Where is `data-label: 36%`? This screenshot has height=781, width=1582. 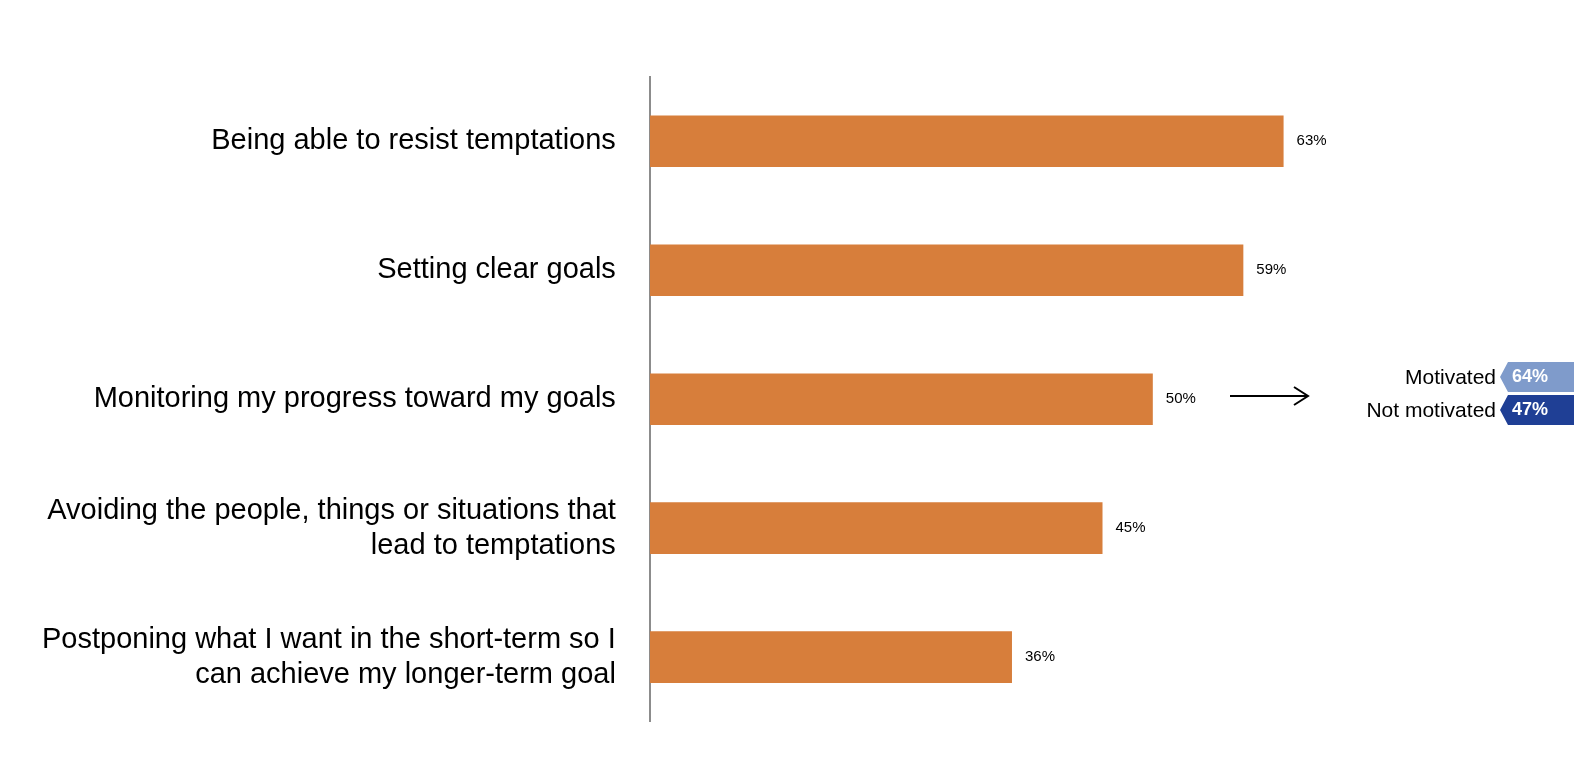 data-label: 36% is located at coordinates (1040, 656).